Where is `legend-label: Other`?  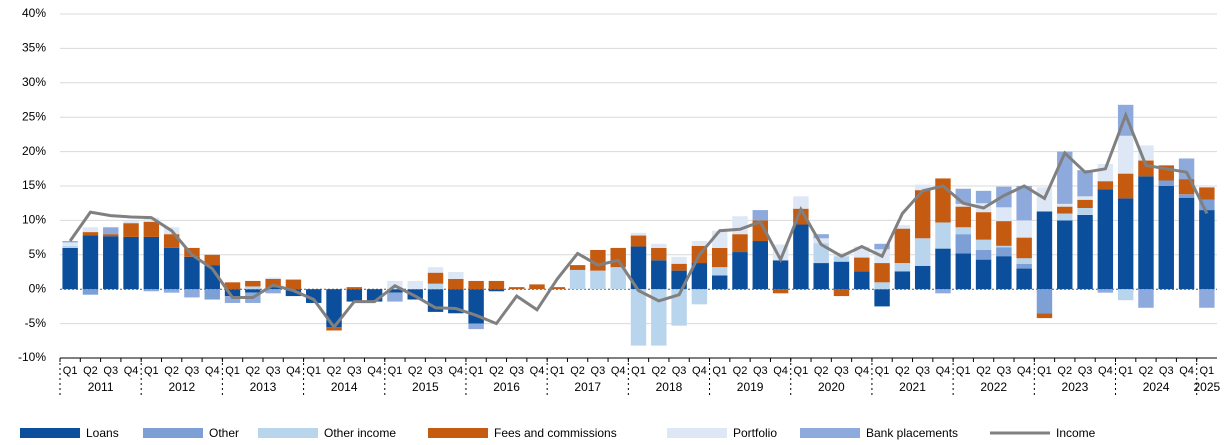
legend-label: Other is located at coordinates (224, 433).